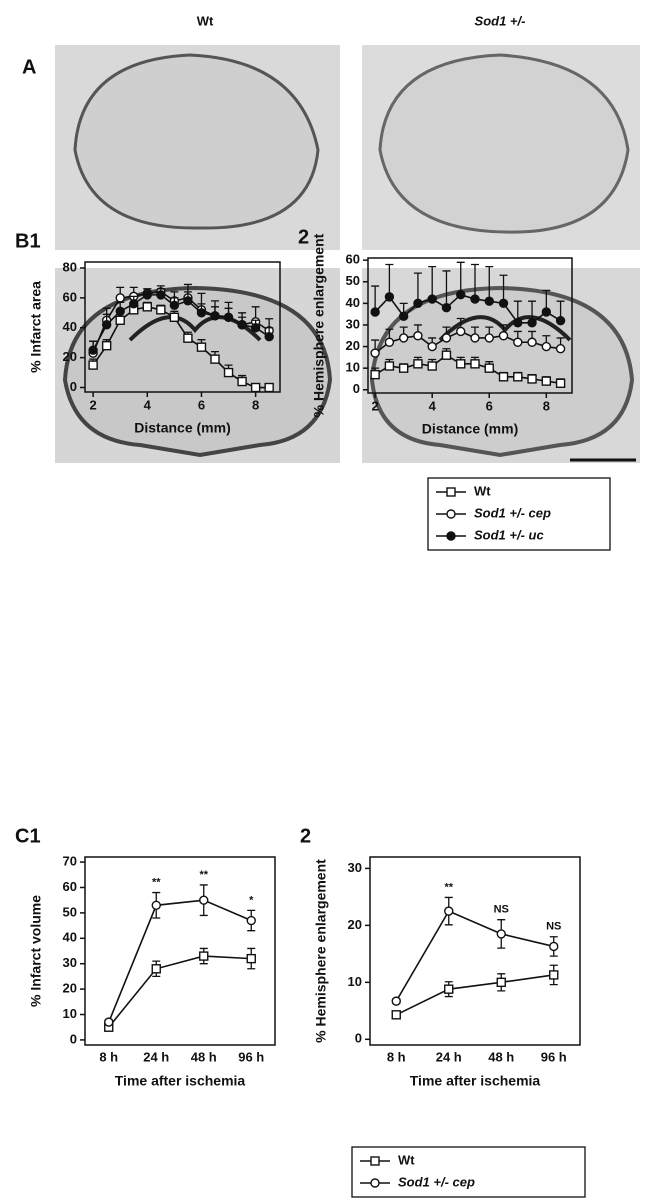 The height and width of the screenshot is (1199, 660). What do you see at coordinates (305, 836) in the screenshot?
I see `panel-label: 2` at bounding box center [305, 836].